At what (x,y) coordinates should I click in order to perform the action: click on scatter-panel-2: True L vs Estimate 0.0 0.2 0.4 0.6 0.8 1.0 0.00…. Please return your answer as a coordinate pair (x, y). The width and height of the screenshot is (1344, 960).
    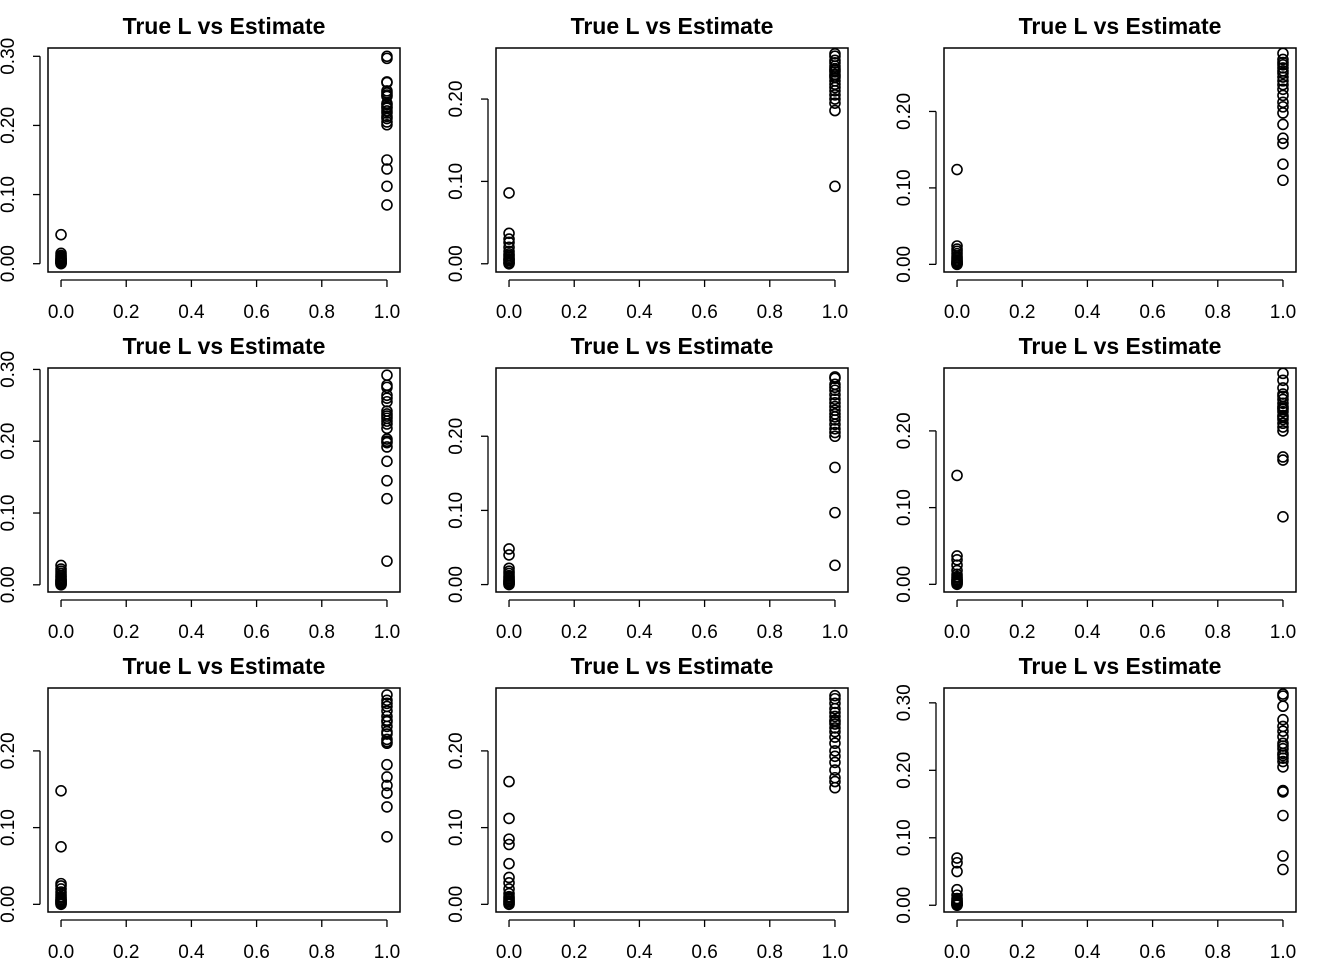
    Looking at the image, I should click on (647, 168).